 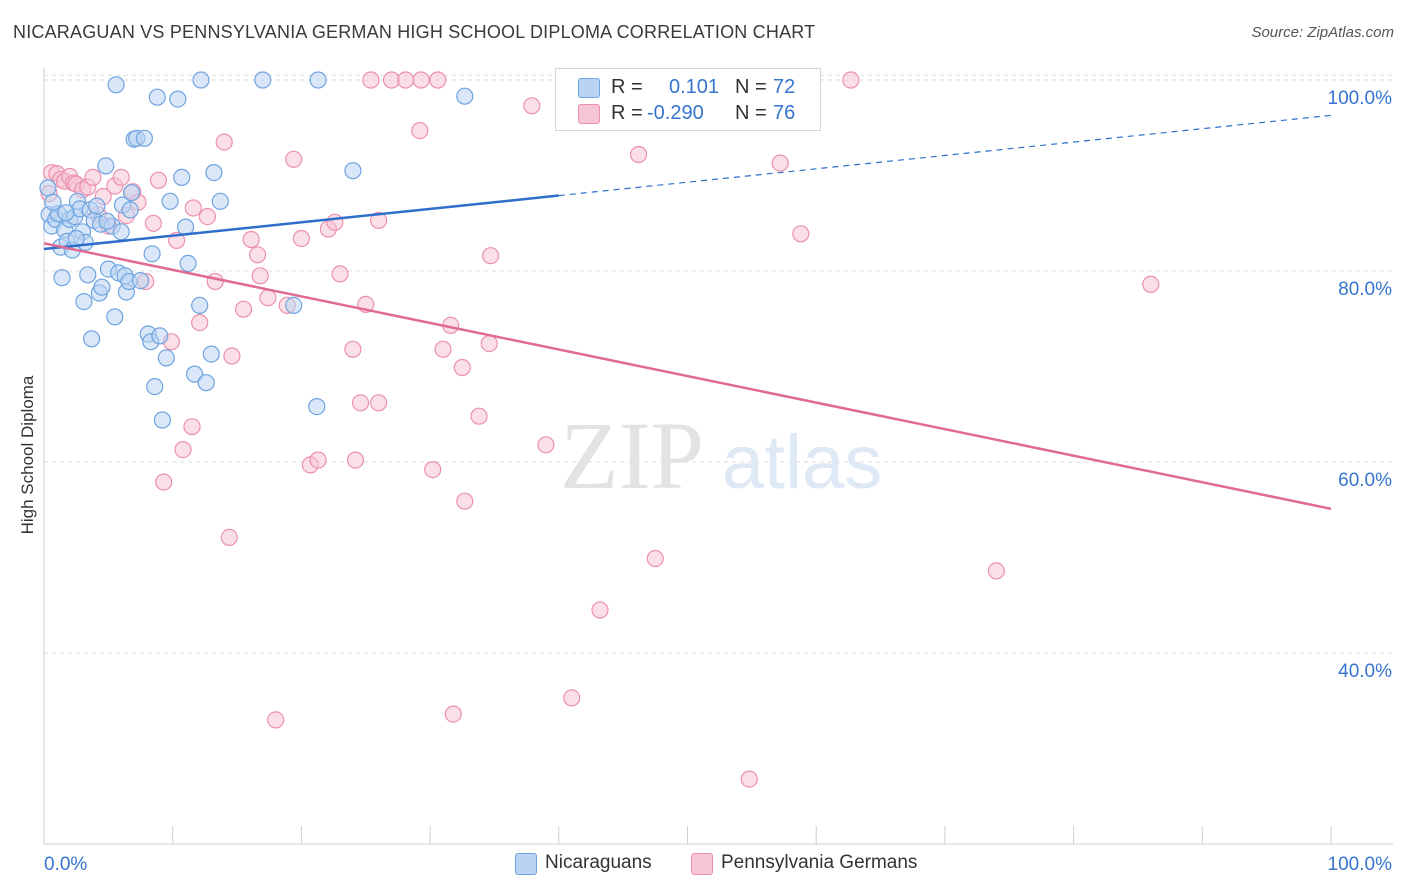 I want to click on watermark: ZIP atlas, so click(x=721, y=455).